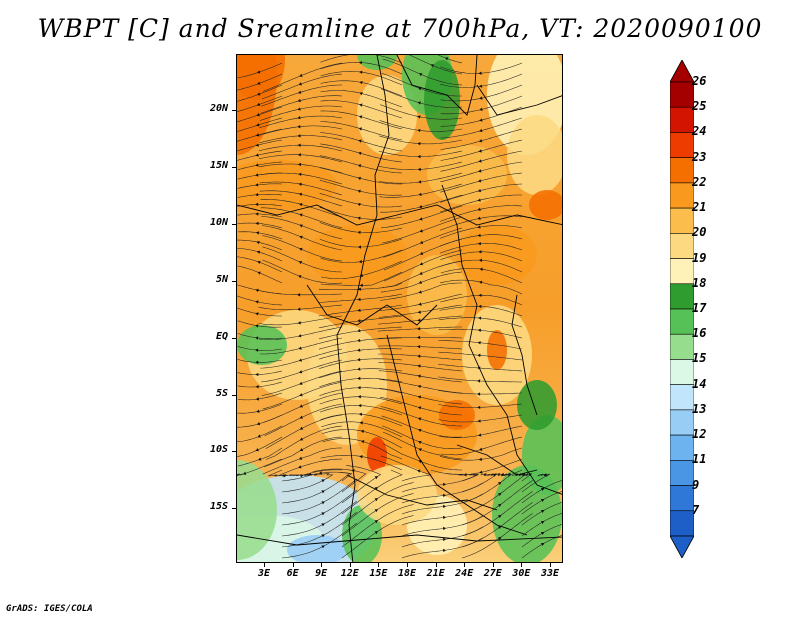  I want to click on colorbar-label: 14, so click(699, 383).